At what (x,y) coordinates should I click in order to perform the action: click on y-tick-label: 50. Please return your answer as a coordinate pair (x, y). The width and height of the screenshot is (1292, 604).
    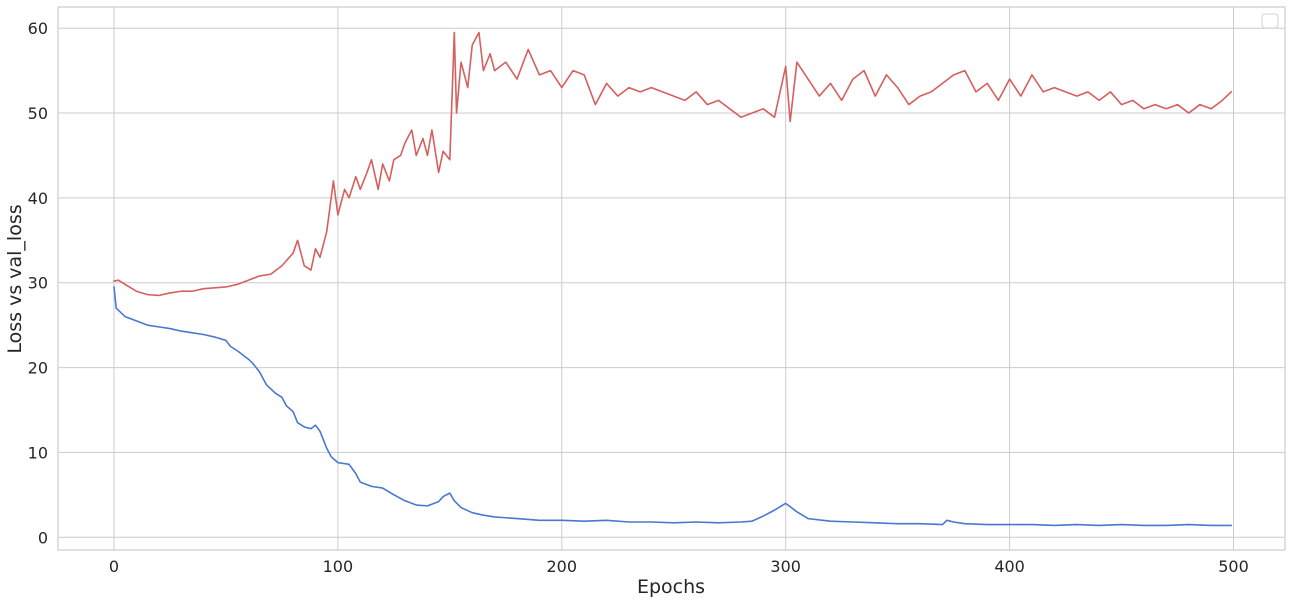
    Looking at the image, I should click on (38, 113).